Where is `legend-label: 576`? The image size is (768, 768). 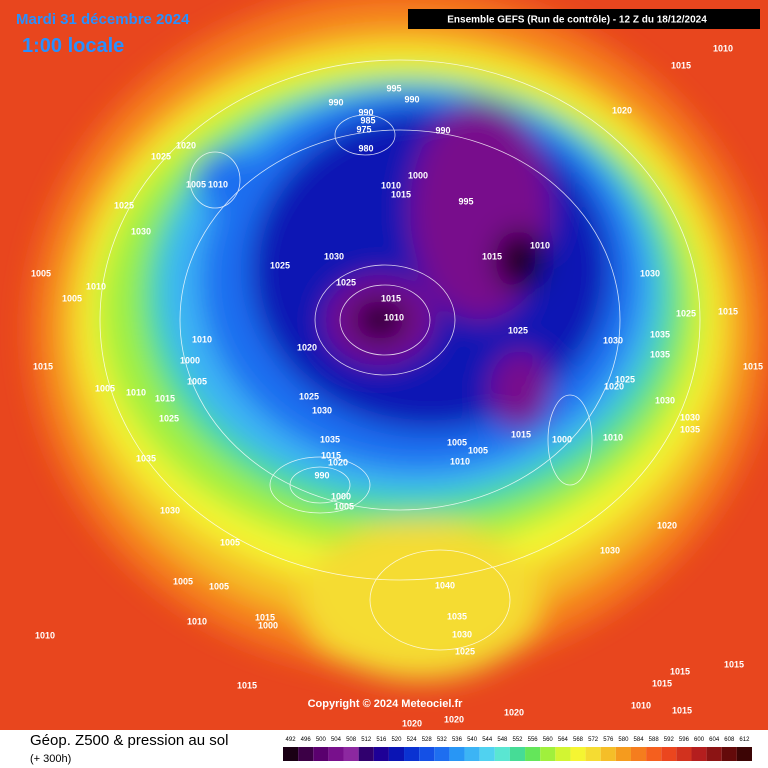 legend-label: 576 is located at coordinates (608, 740).